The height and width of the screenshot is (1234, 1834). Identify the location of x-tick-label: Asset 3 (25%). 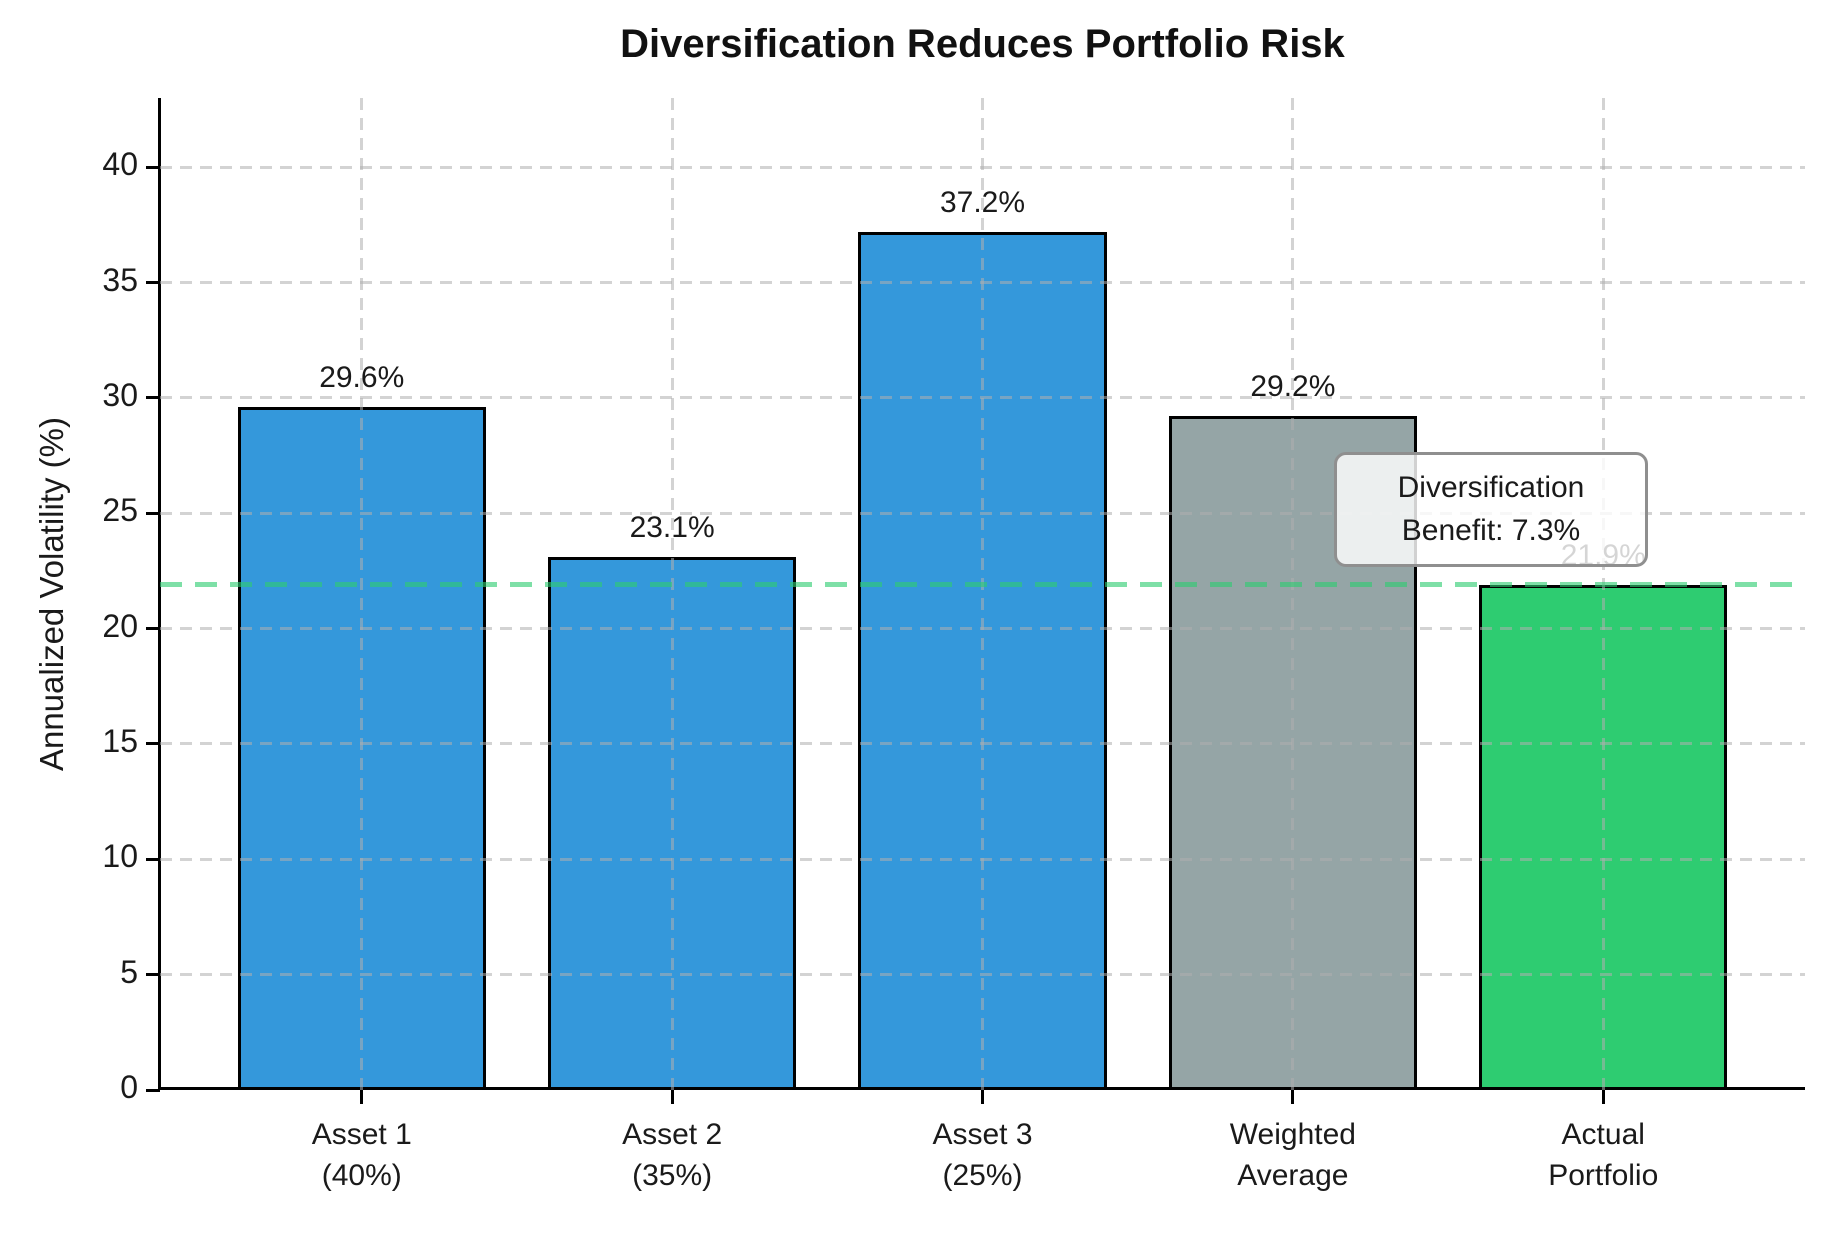
(983, 1155).